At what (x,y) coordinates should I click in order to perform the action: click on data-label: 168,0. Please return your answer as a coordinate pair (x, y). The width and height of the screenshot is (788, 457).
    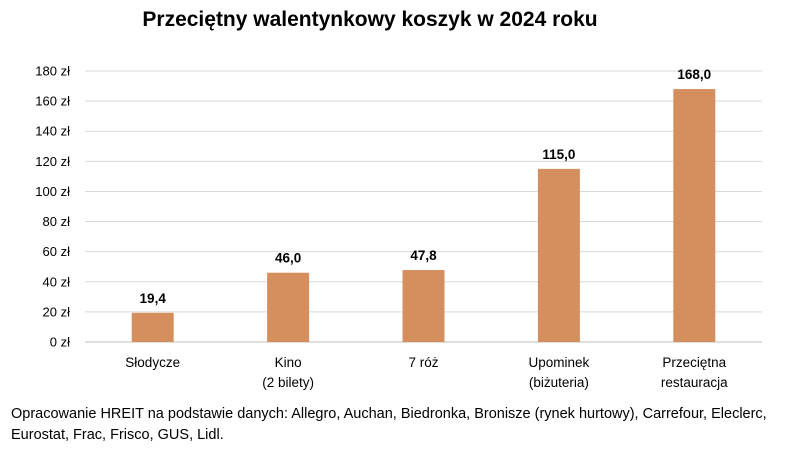
    Looking at the image, I should click on (694, 74).